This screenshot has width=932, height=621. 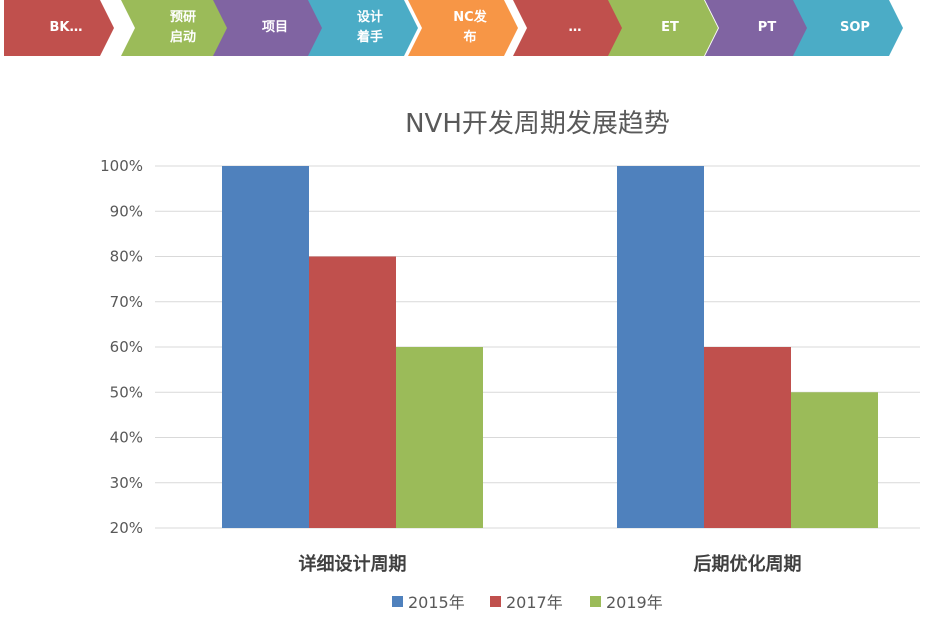 What do you see at coordinates (634, 602) in the screenshot?
I see `legend-label: 2019年` at bounding box center [634, 602].